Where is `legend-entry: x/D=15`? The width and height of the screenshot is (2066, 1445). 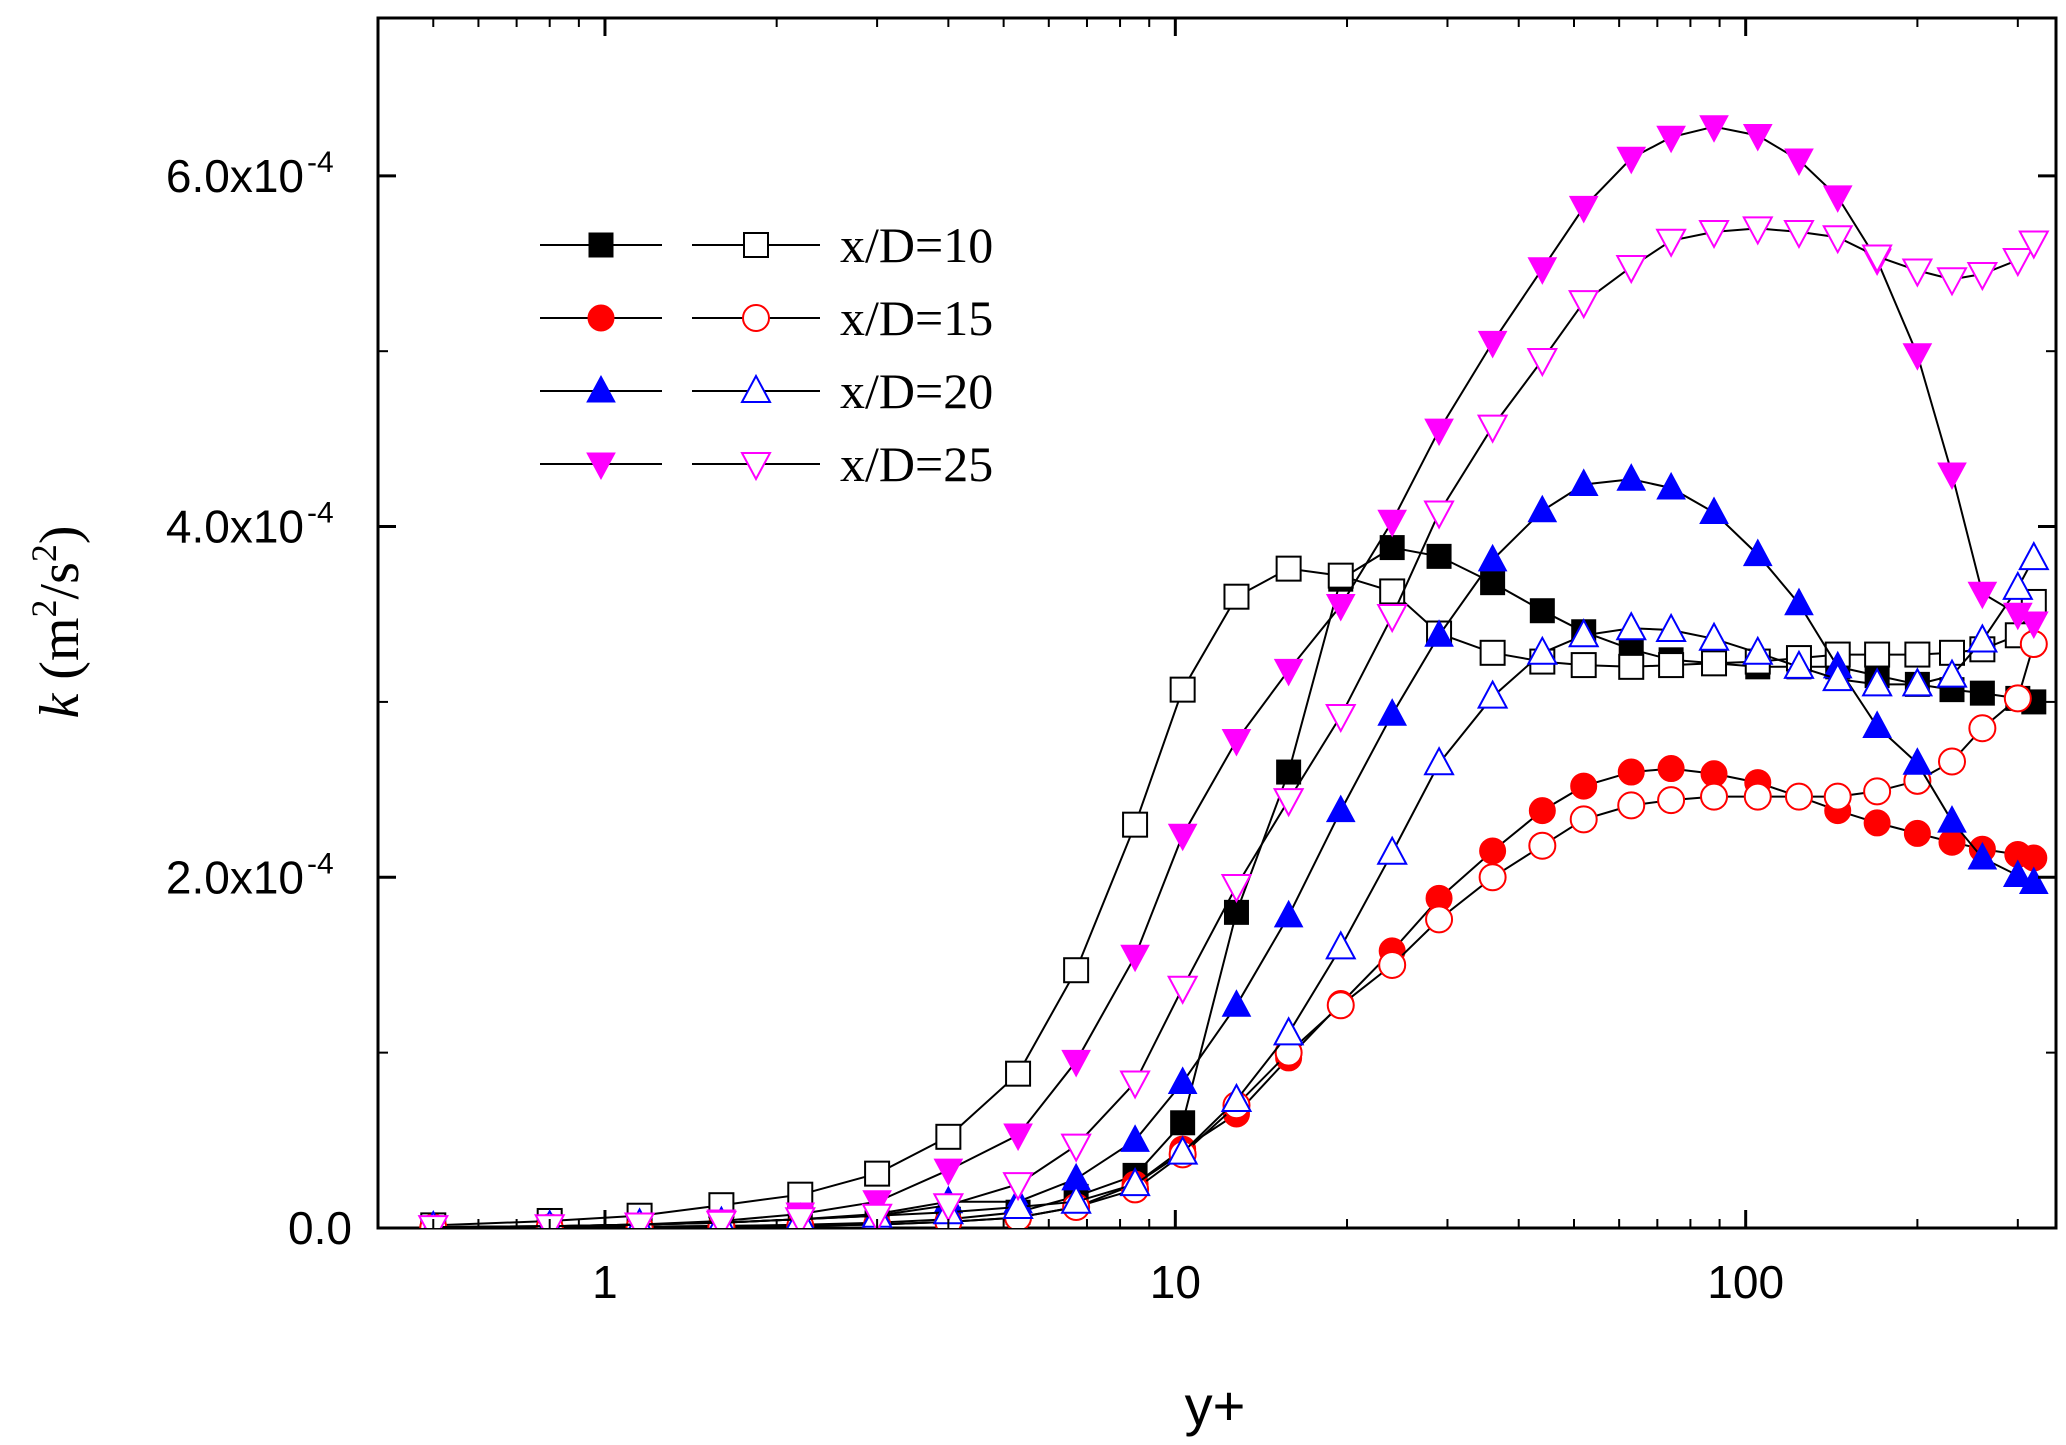 legend-entry: x/D=15 is located at coordinates (766, 318).